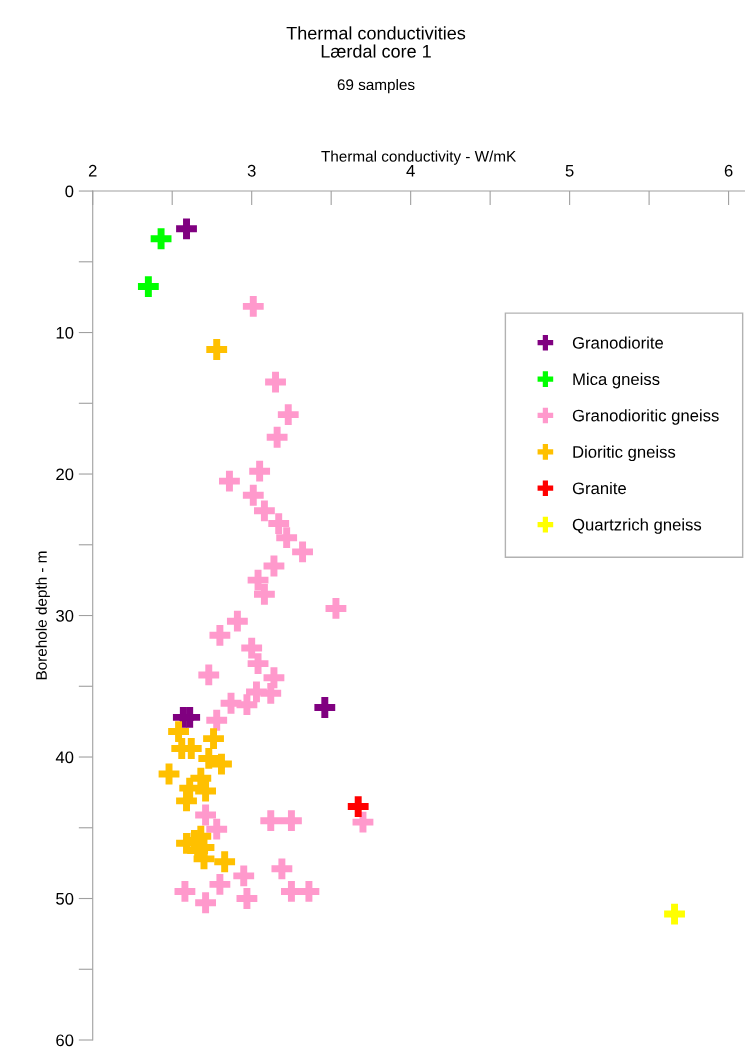  What do you see at coordinates (65, 474) in the screenshot?
I see `y-tick-label: 20` at bounding box center [65, 474].